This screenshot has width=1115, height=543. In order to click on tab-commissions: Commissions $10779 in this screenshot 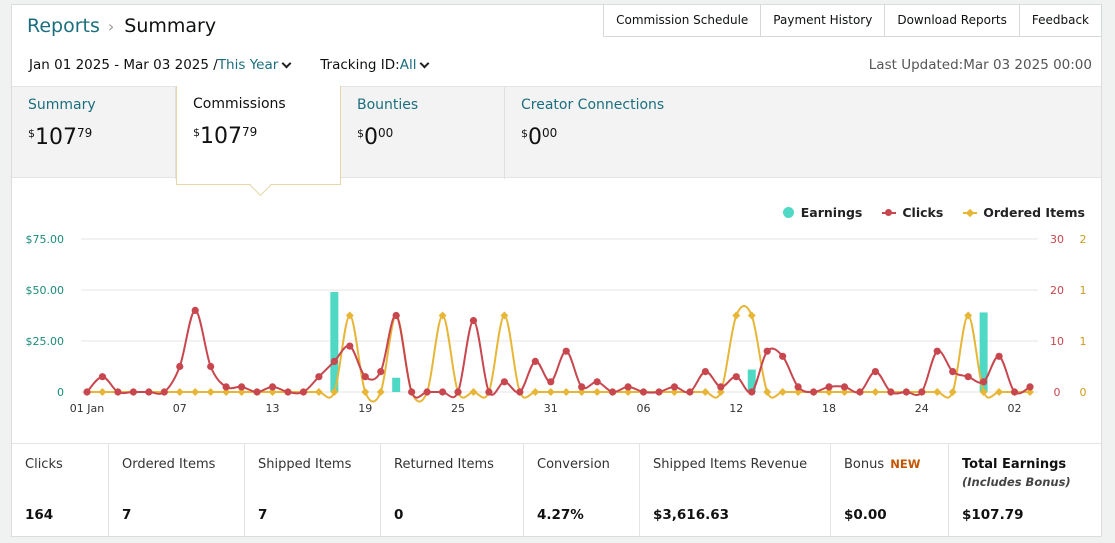, I will do `click(258, 135)`.